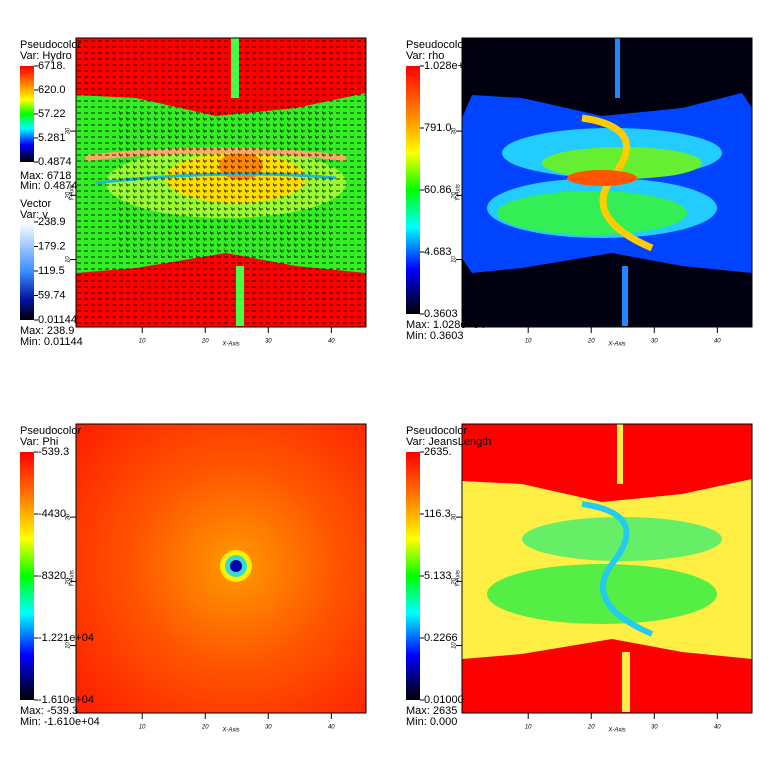 The height and width of the screenshot is (772, 772). I want to click on colorbar-label: -539.3, so click(53, 452).